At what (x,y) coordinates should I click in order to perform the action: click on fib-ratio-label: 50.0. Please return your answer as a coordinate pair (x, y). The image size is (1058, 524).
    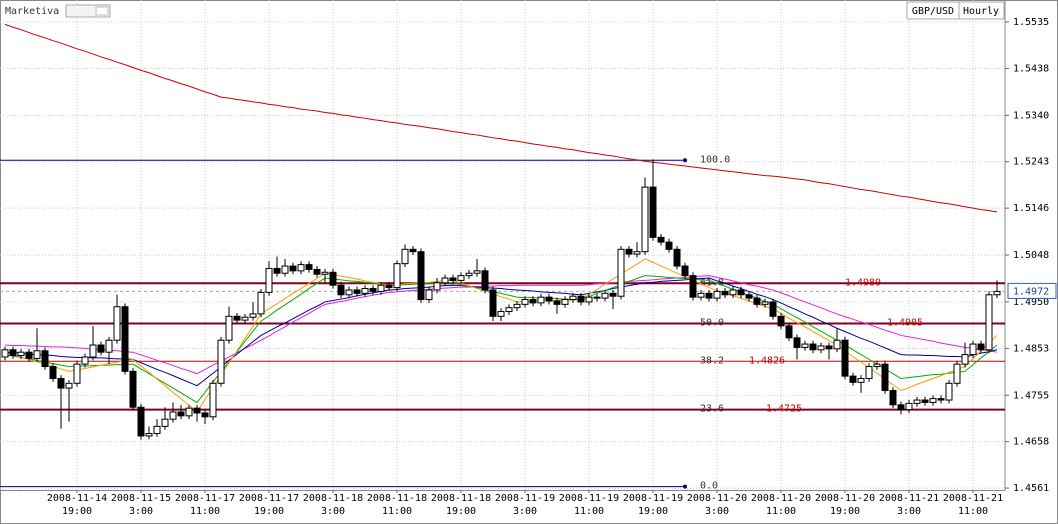
    Looking at the image, I should click on (712, 322).